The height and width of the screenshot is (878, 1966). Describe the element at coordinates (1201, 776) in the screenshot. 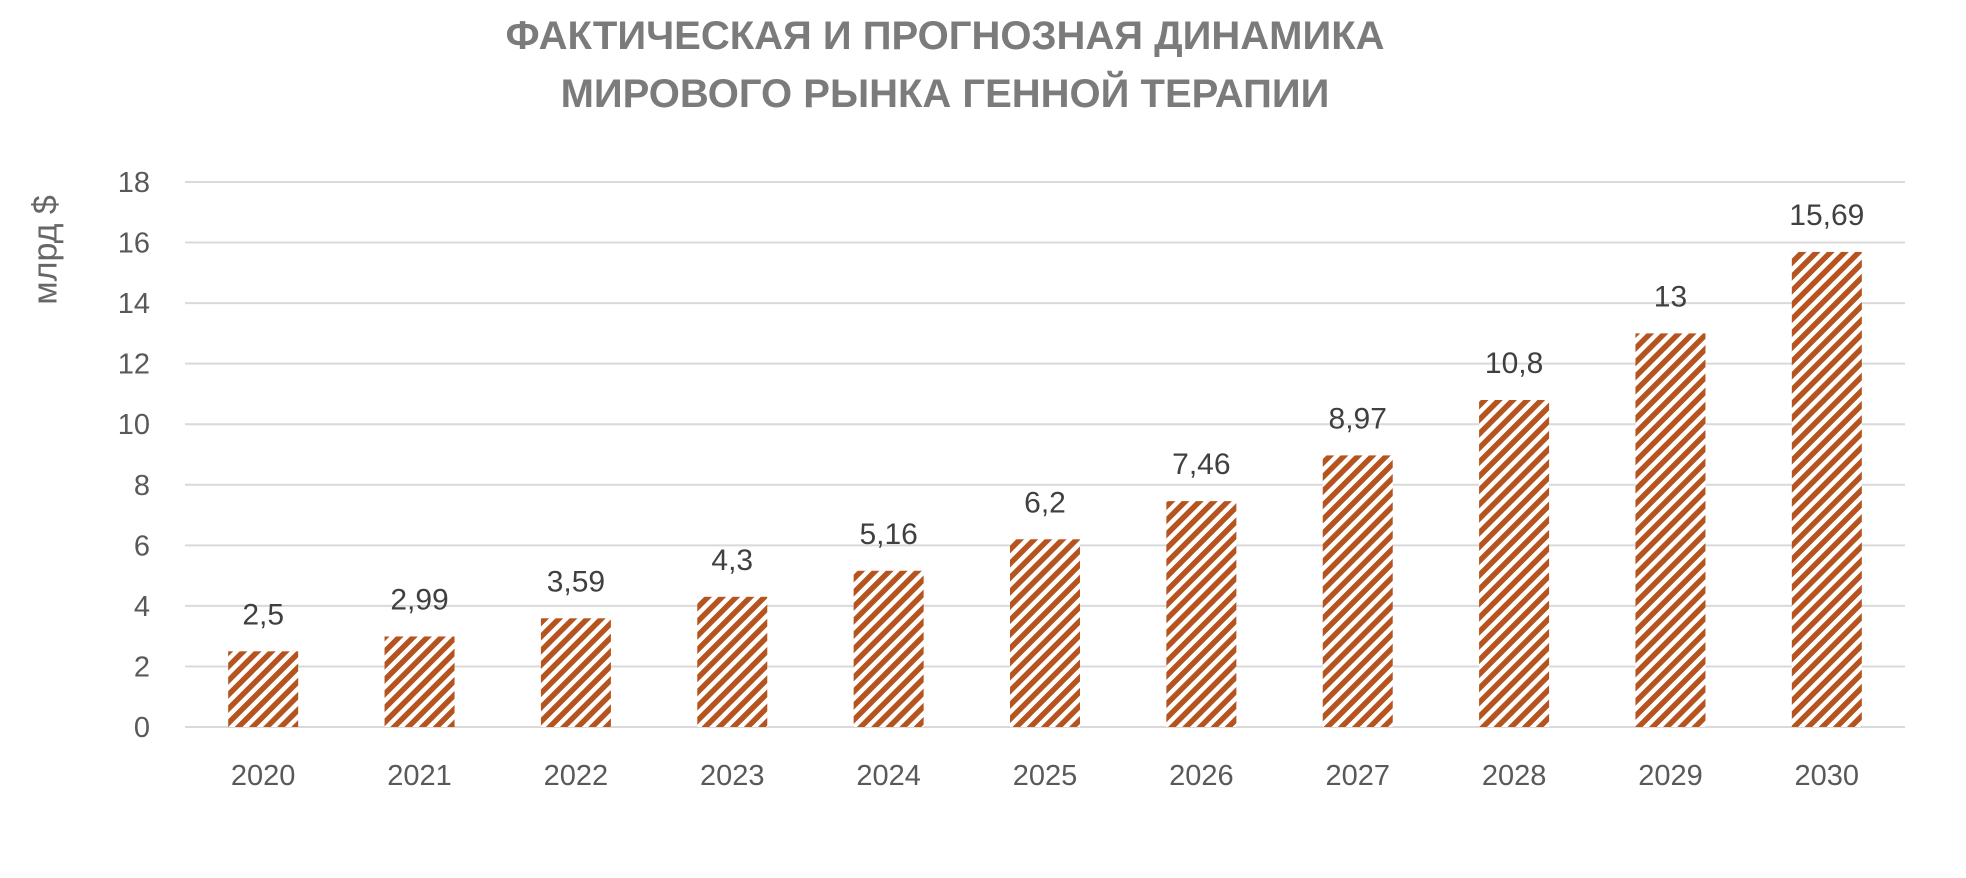

I see `x-tick-label-2026: 2026` at that location.